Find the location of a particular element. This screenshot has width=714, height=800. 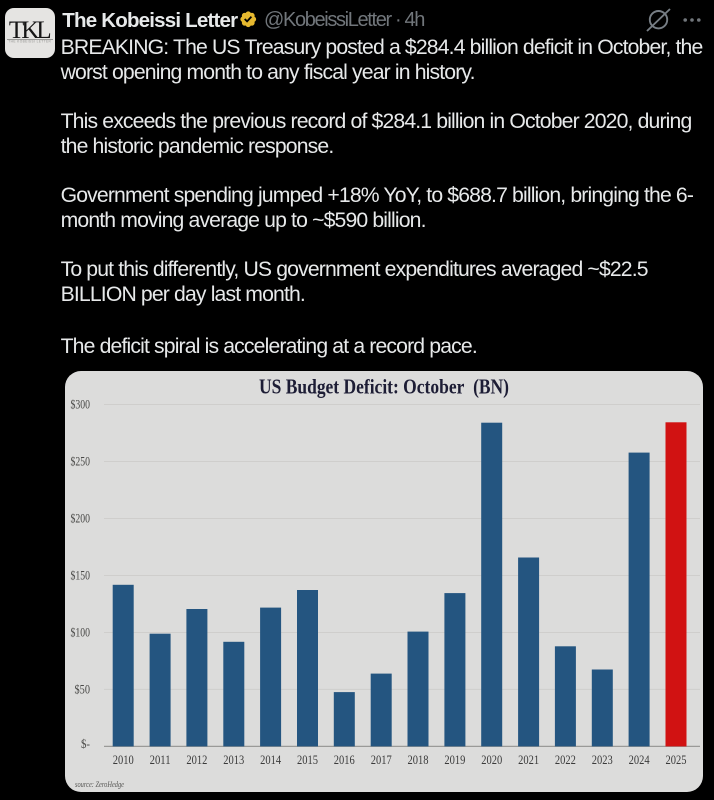

svg-text: 2025 is located at coordinates (676, 759).